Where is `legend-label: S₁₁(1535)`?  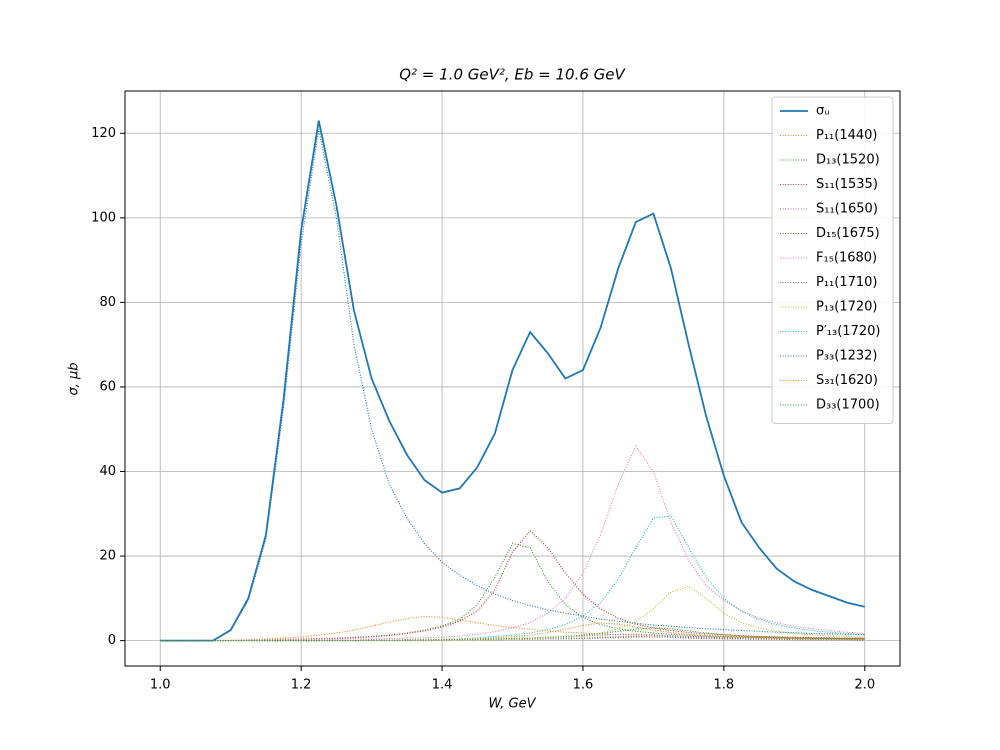 legend-label: S₁₁(1535) is located at coordinates (847, 184).